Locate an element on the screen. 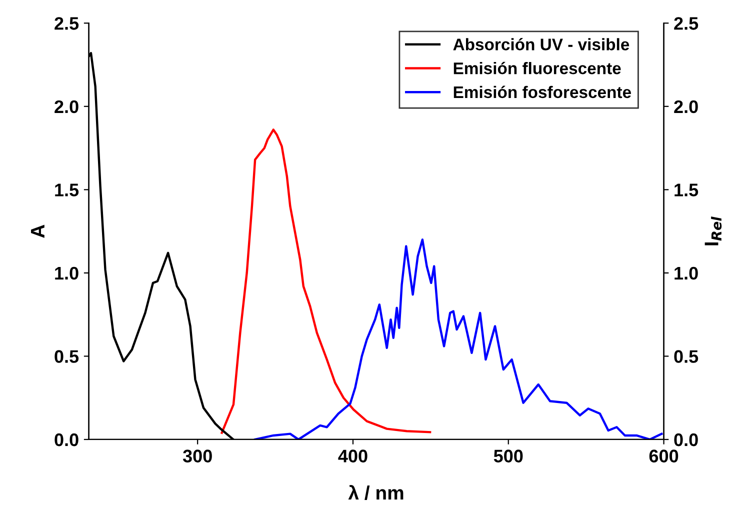 This screenshot has height=514, width=740. x-tick-label: 300 is located at coordinates (197, 456).